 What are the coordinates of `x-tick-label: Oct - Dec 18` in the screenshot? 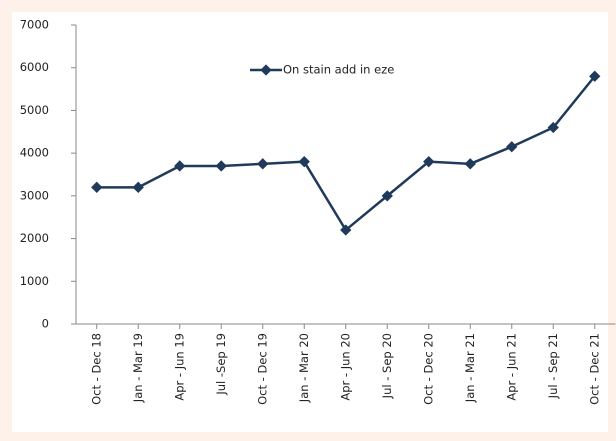 It's located at (96, 369).